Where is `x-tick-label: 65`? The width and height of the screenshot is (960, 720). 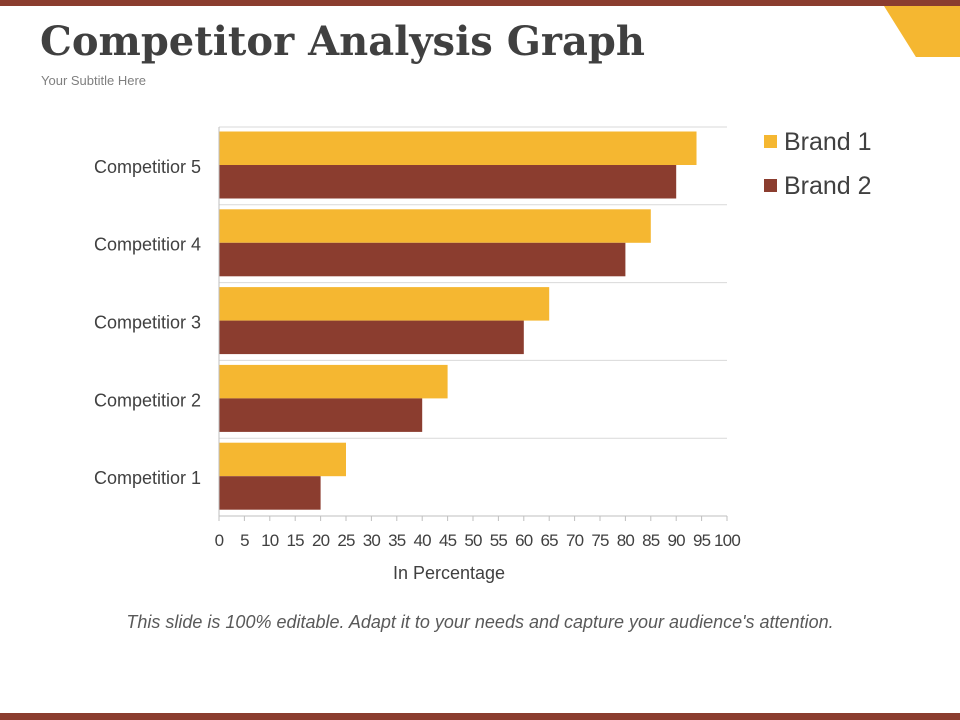
x-tick-label: 65 is located at coordinates (550, 540).